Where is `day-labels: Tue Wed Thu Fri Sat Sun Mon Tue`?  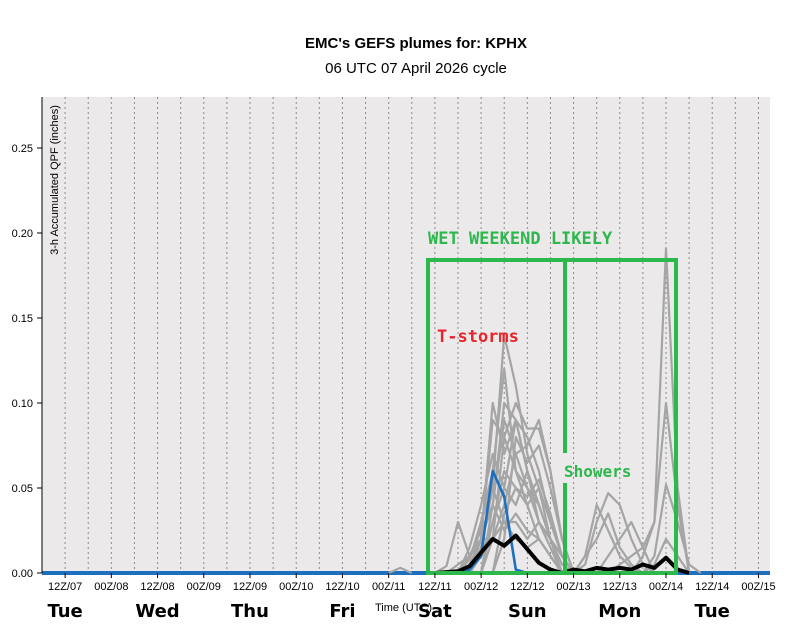
day-labels: Tue Wed Thu Fri Sat Sun Mon Tue is located at coordinates (388, 611).